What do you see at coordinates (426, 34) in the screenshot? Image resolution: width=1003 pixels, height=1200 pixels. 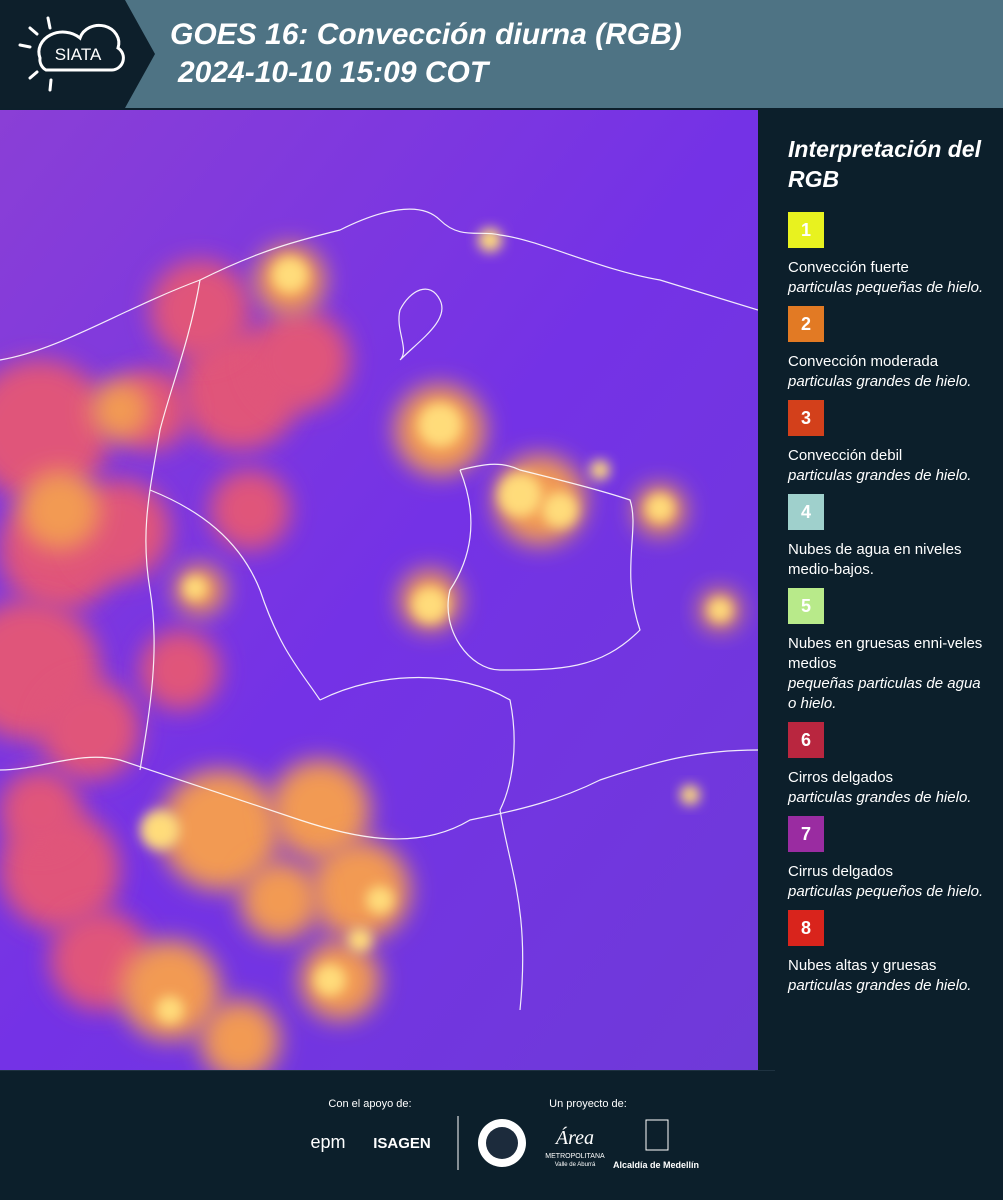 I see `title: GOES 16: Convección diurna (RGB)` at bounding box center [426, 34].